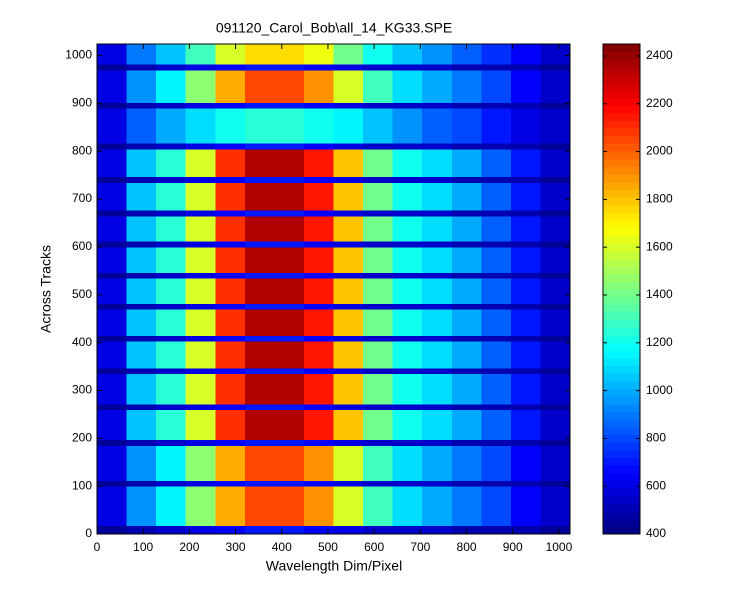 The width and height of the screenshot is (750, 600). What do you see at coordinates (656, 438) in the screenshot?
I see `colorbar-tick-label: 800` at bounding box center [656, 438].